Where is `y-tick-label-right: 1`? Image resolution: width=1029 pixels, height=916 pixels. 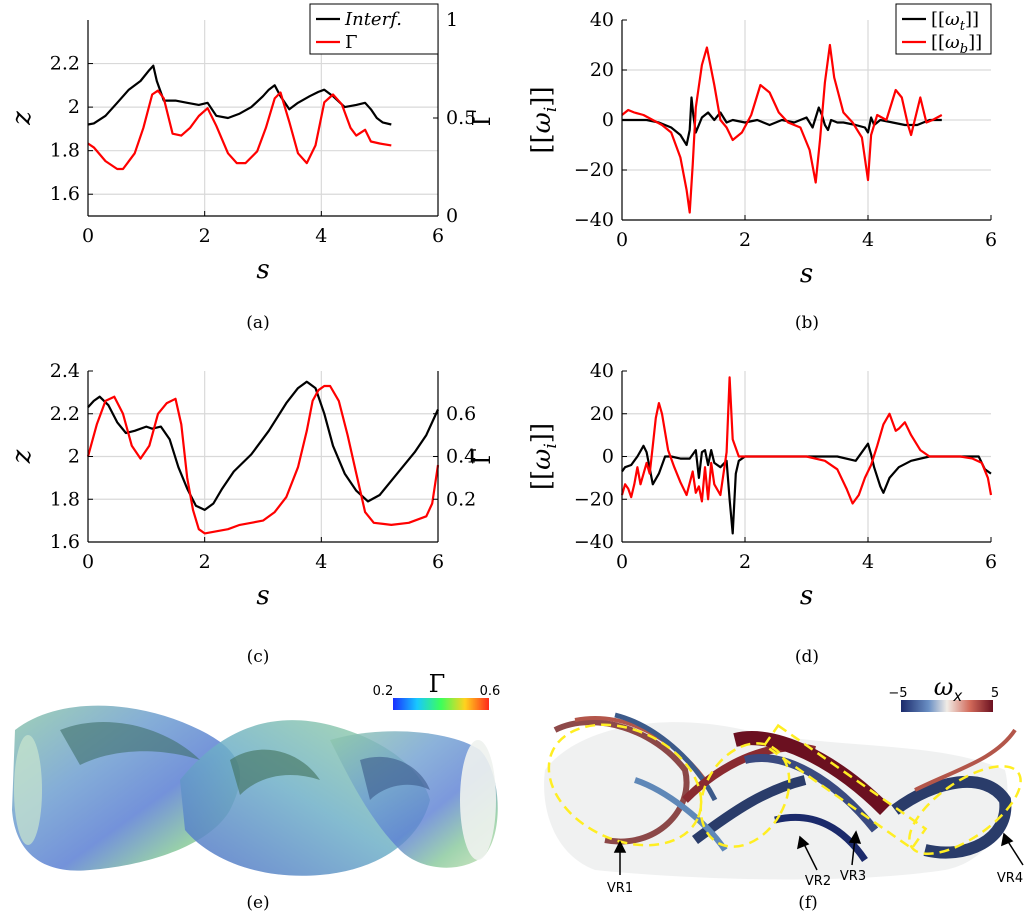 y-tick-label-right: 1 is located at coordinates (452, 20).